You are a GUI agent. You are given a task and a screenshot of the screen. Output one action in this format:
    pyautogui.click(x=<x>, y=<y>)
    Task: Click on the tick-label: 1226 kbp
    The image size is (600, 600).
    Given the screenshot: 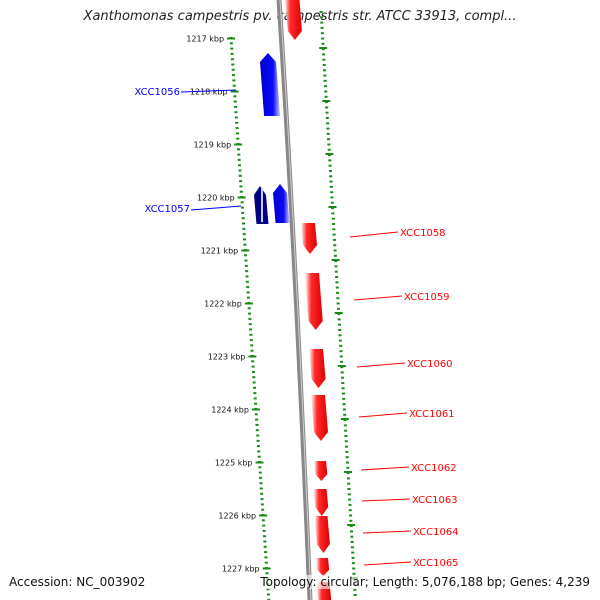 What is the action you would take?
    pyautogui.click(x=237, y=516)
    